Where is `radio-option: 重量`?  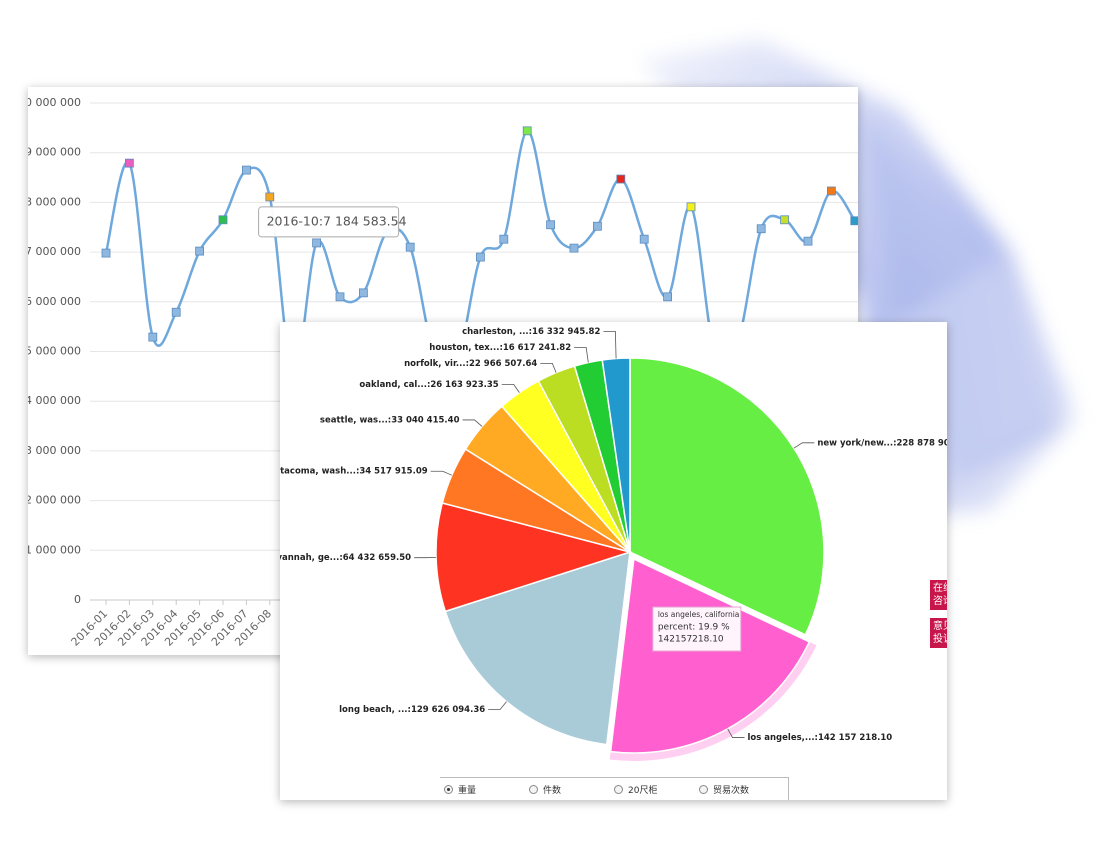 radio-option: 重量 is located at coordinates (482, 789).